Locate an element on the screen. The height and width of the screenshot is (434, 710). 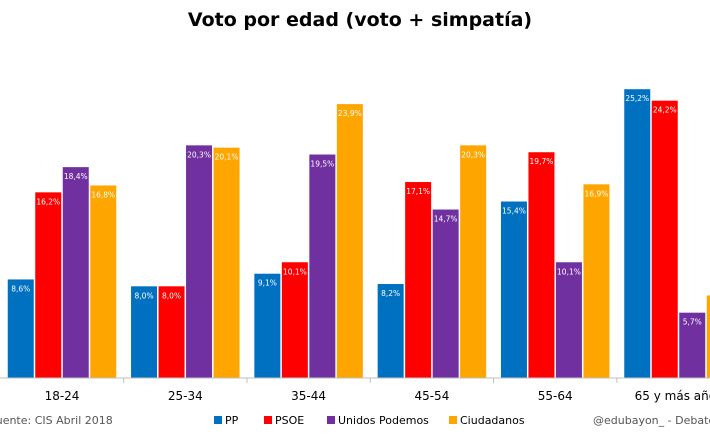
x-tick-label: 18-24 is located at coordinates (62, 396).